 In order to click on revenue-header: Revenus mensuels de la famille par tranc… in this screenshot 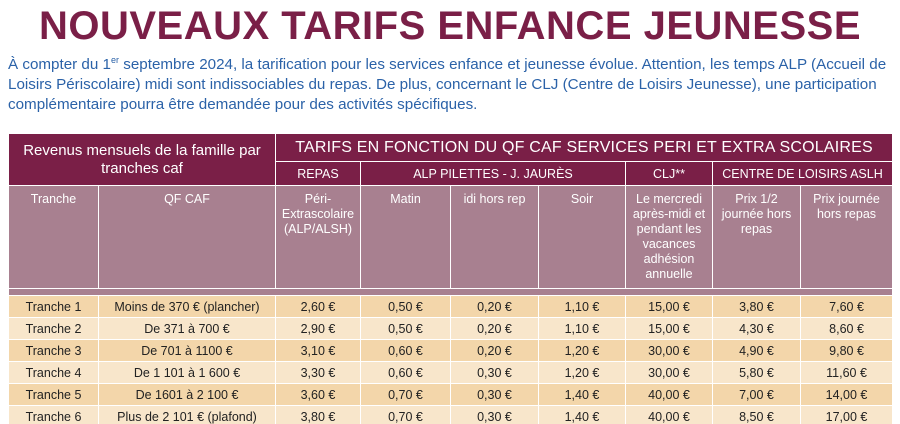, I will do `click(142, 159)`.